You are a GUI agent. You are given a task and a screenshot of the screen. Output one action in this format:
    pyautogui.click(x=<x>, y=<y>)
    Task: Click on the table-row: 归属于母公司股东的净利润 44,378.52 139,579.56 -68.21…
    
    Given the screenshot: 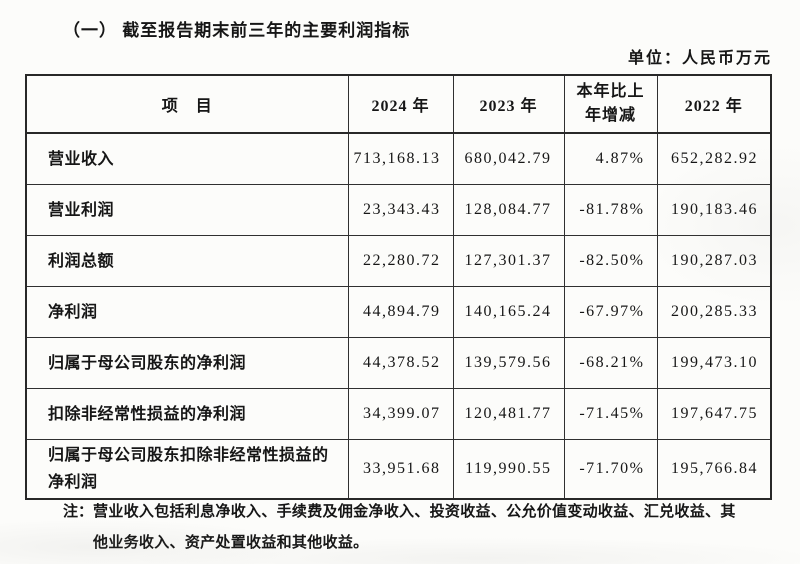 What is the action you would take?
    pyautogui.click(x=398, y=363)
    